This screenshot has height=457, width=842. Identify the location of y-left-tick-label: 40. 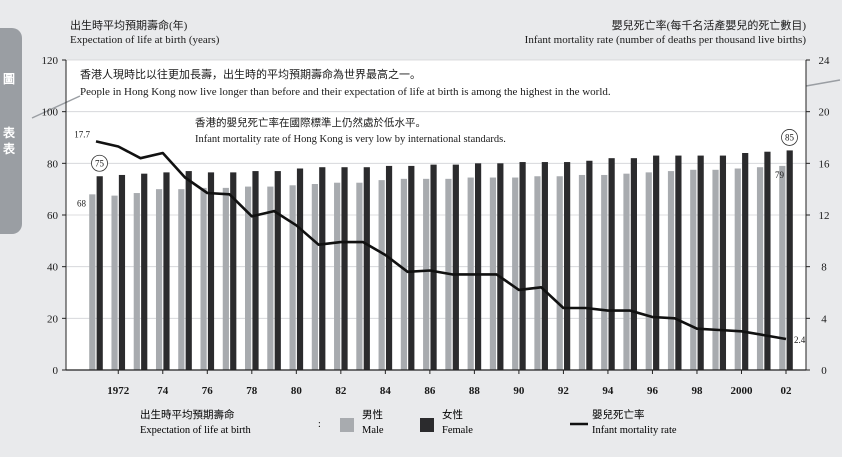
(53, 268).